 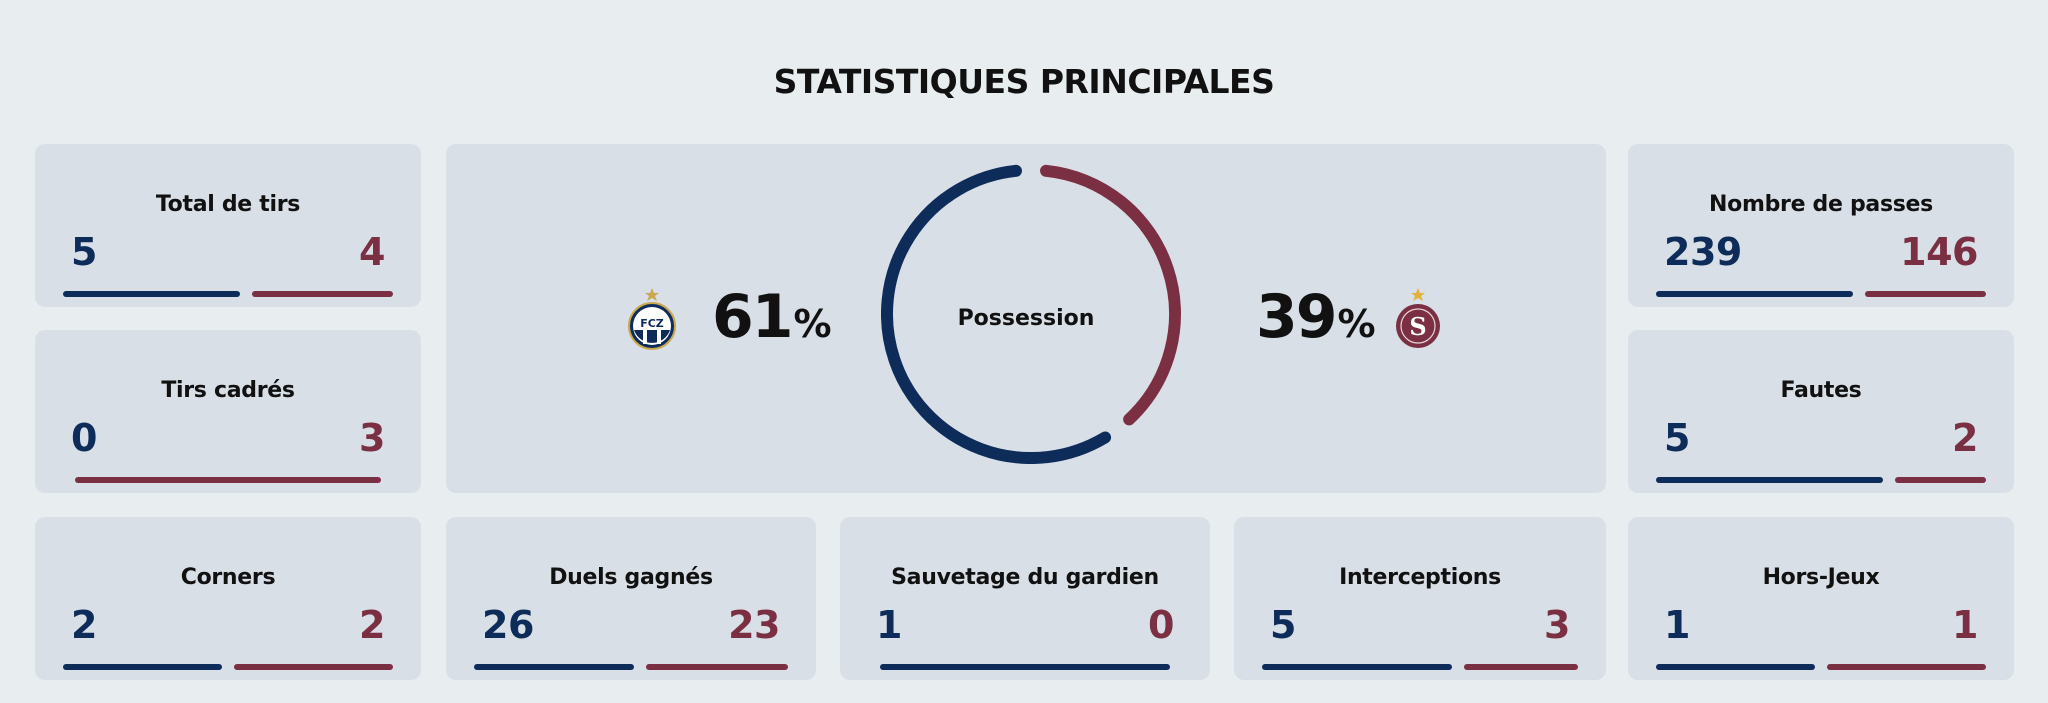 I want to click on possession-ring-home-arc, so click(x=996, y=314).